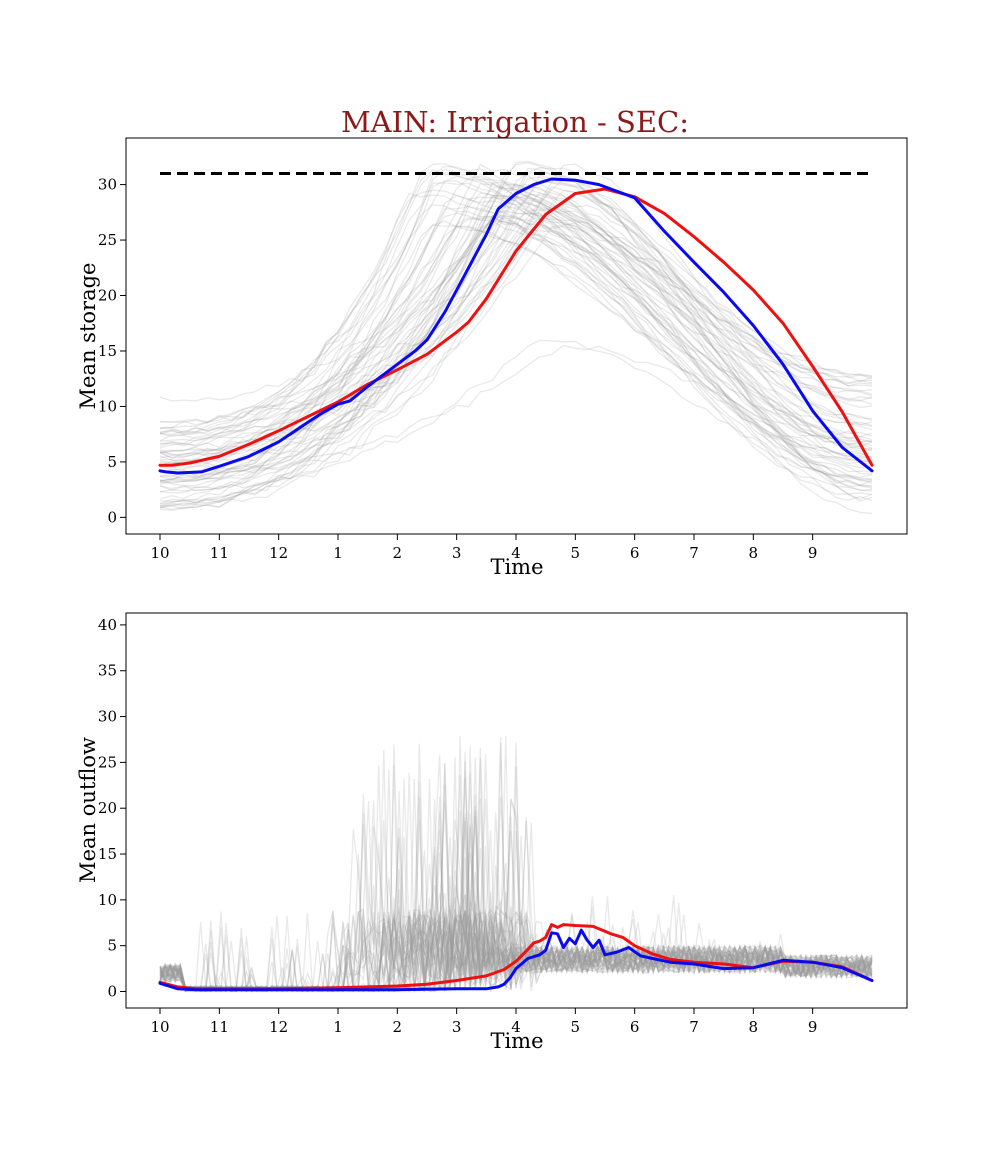 The height and width of the screenshot is (1152, 1008). I want to click on storage-y-axis-label: Mean storage, so click(88, 336).